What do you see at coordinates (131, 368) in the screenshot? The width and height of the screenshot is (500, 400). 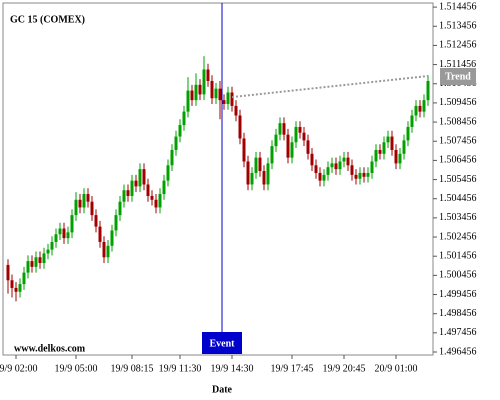 I see `x-tick-label: 19/9 08:15` at bounding box center [131, 368].